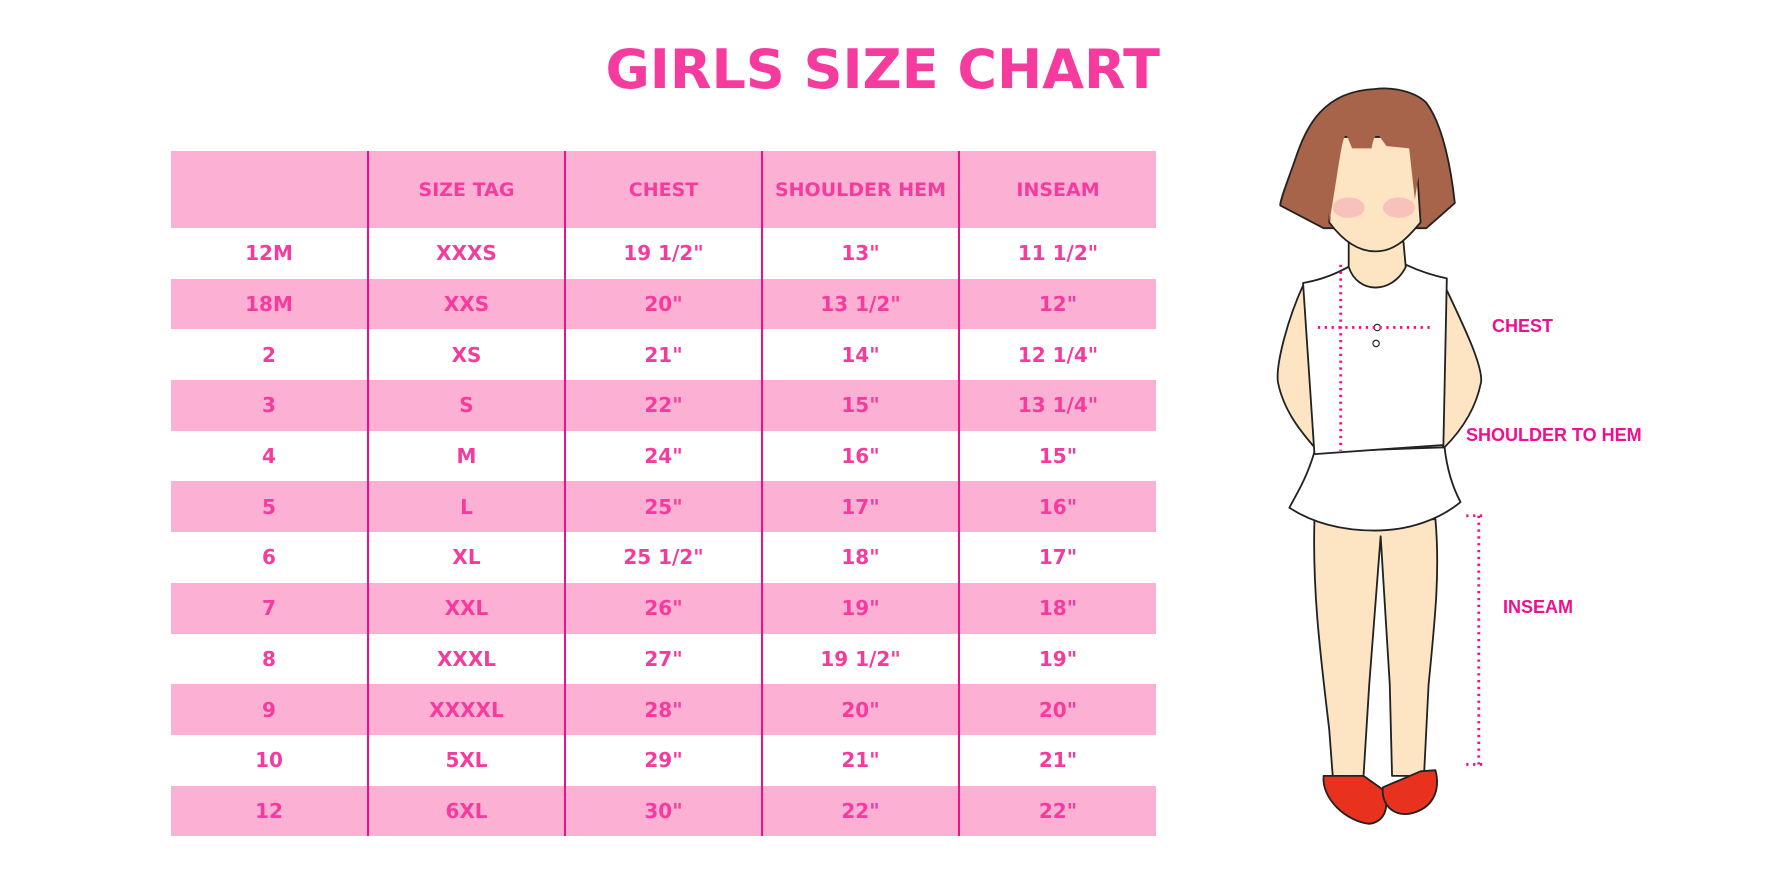  Describe the element at coordinates (269, 557) in the screenshot. I see `table-cell: 6` at that location.